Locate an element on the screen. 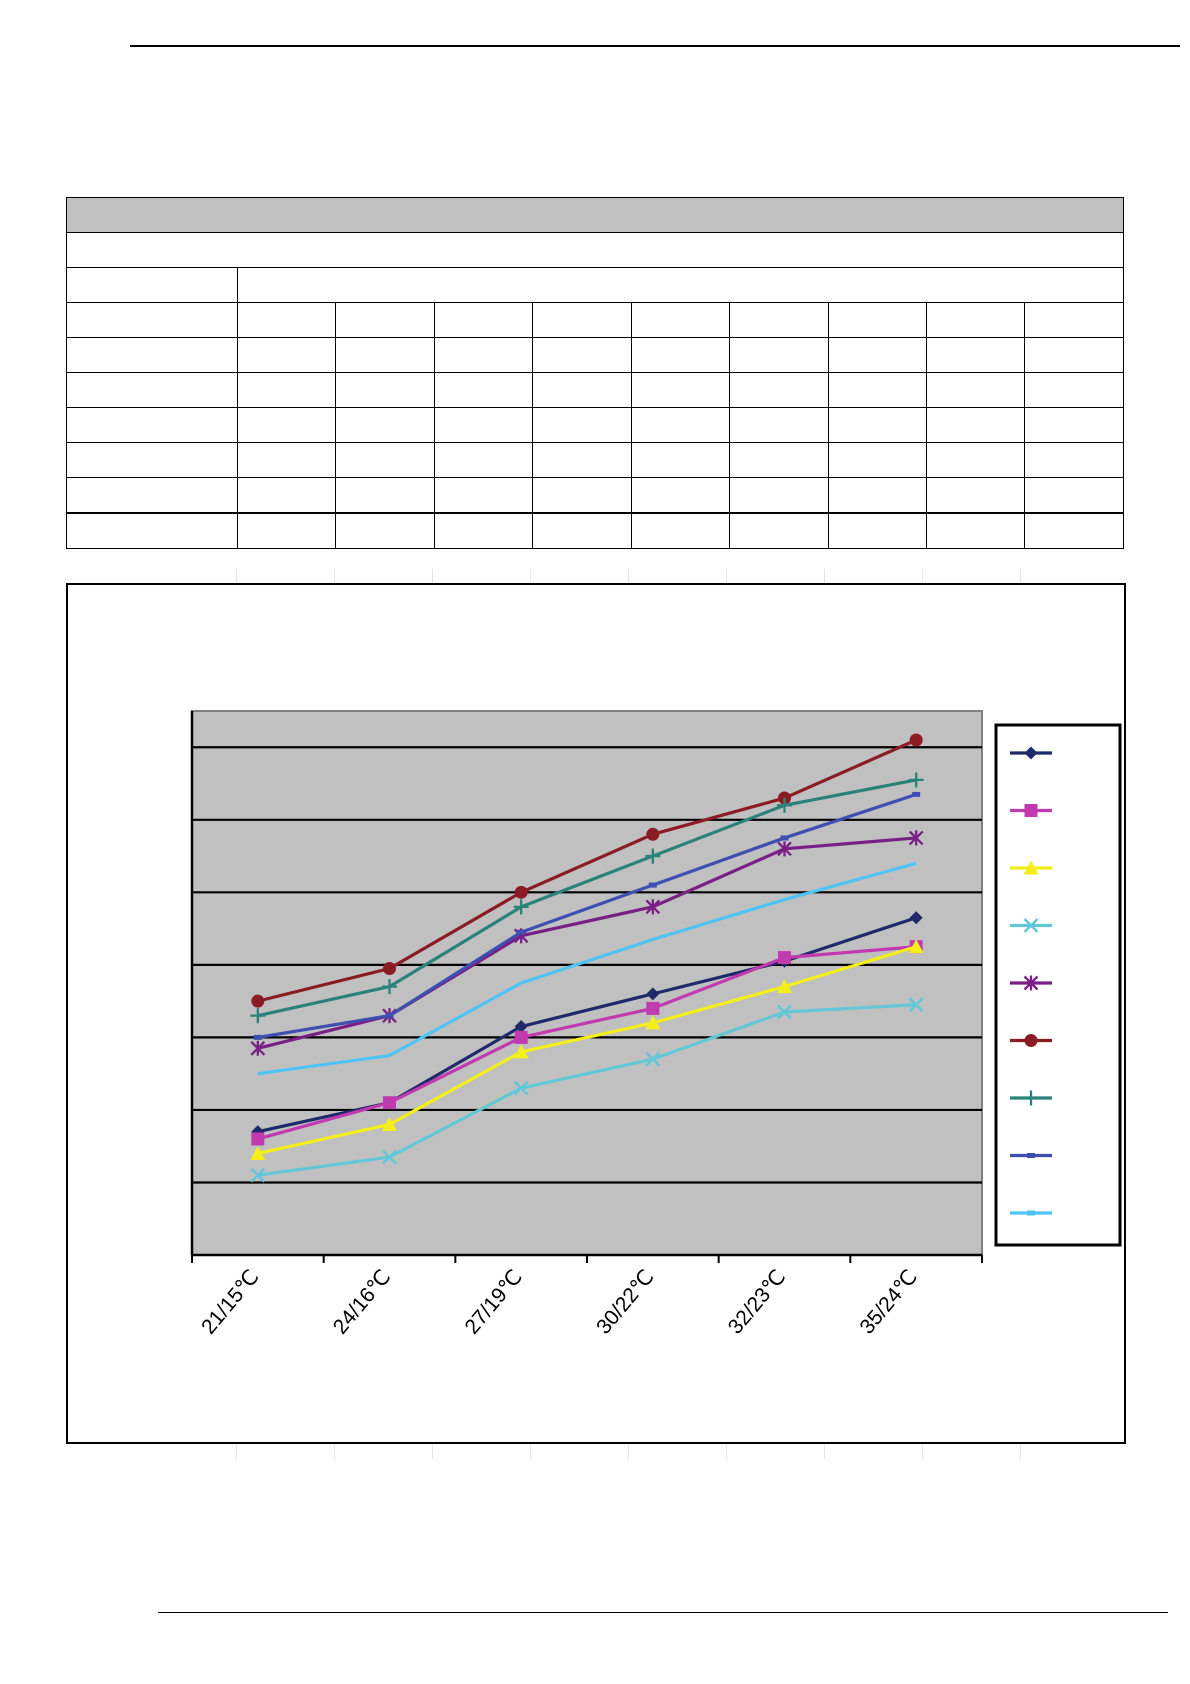 The height and width of the screenshot is (1684, 1190). x-tick-label: 35/24℃ is located at coordinates (888, 1301).